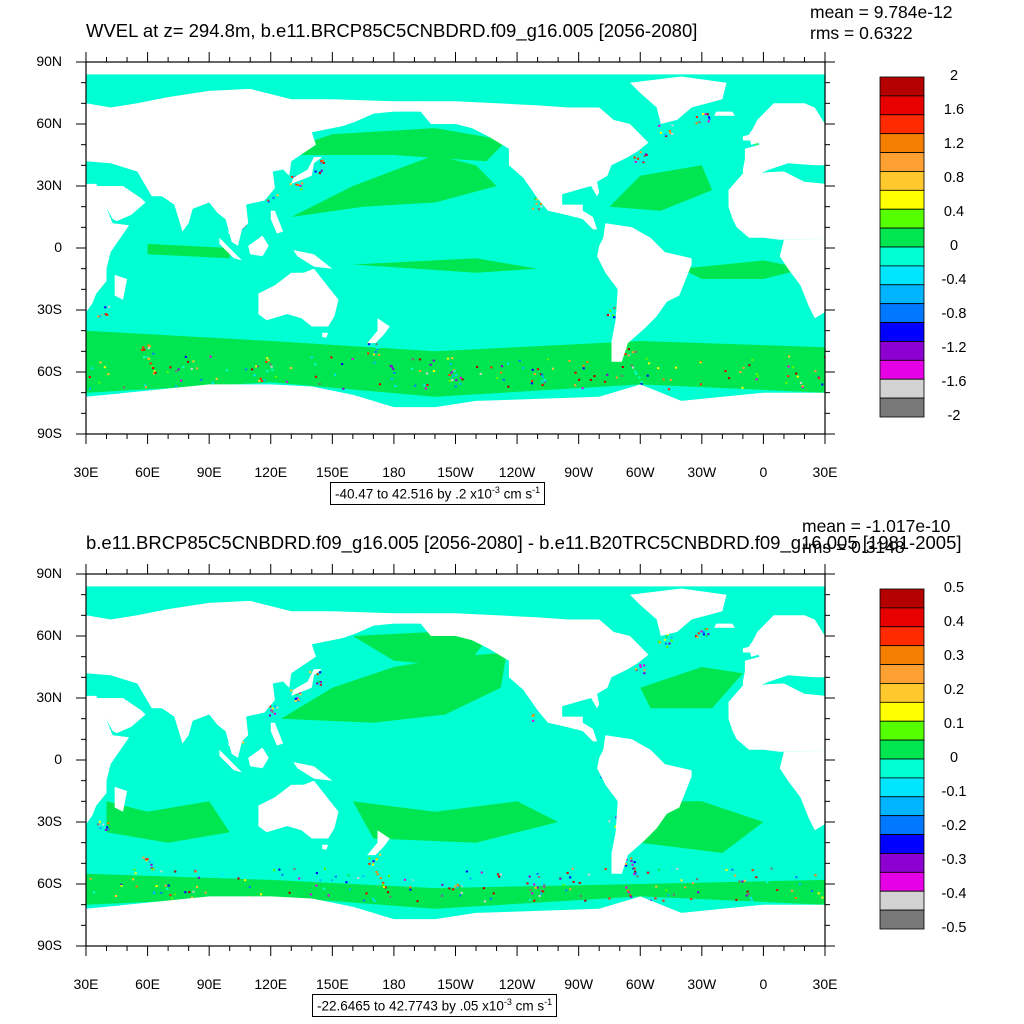 Image resolution: width=1024 pixels, height=1024 pixels. What do you see at coordinates (954, 792) in the screenshot?
I see `colorbar-label: -0.1` at bounding box center [954, 792].